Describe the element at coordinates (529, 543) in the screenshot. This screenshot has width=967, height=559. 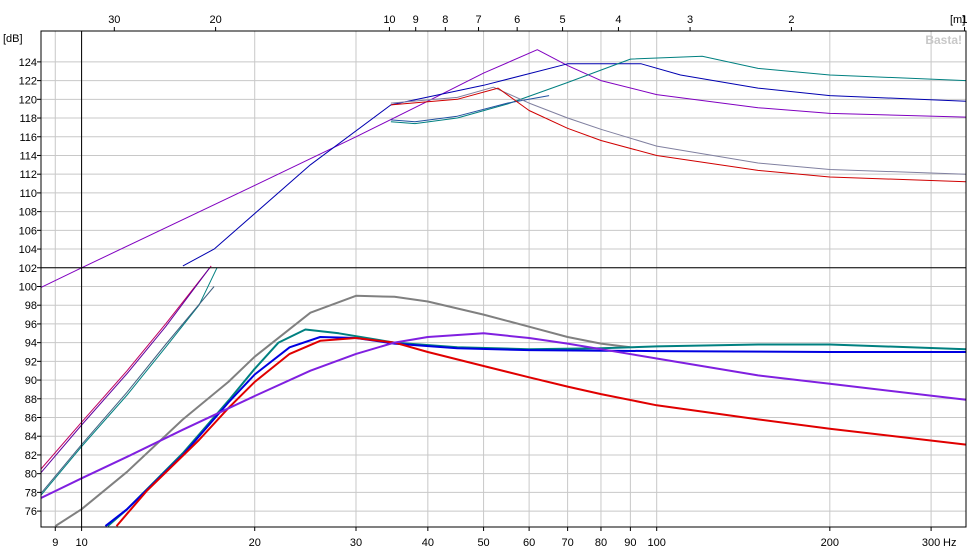
I see `x-tick-label: 60` at that location.